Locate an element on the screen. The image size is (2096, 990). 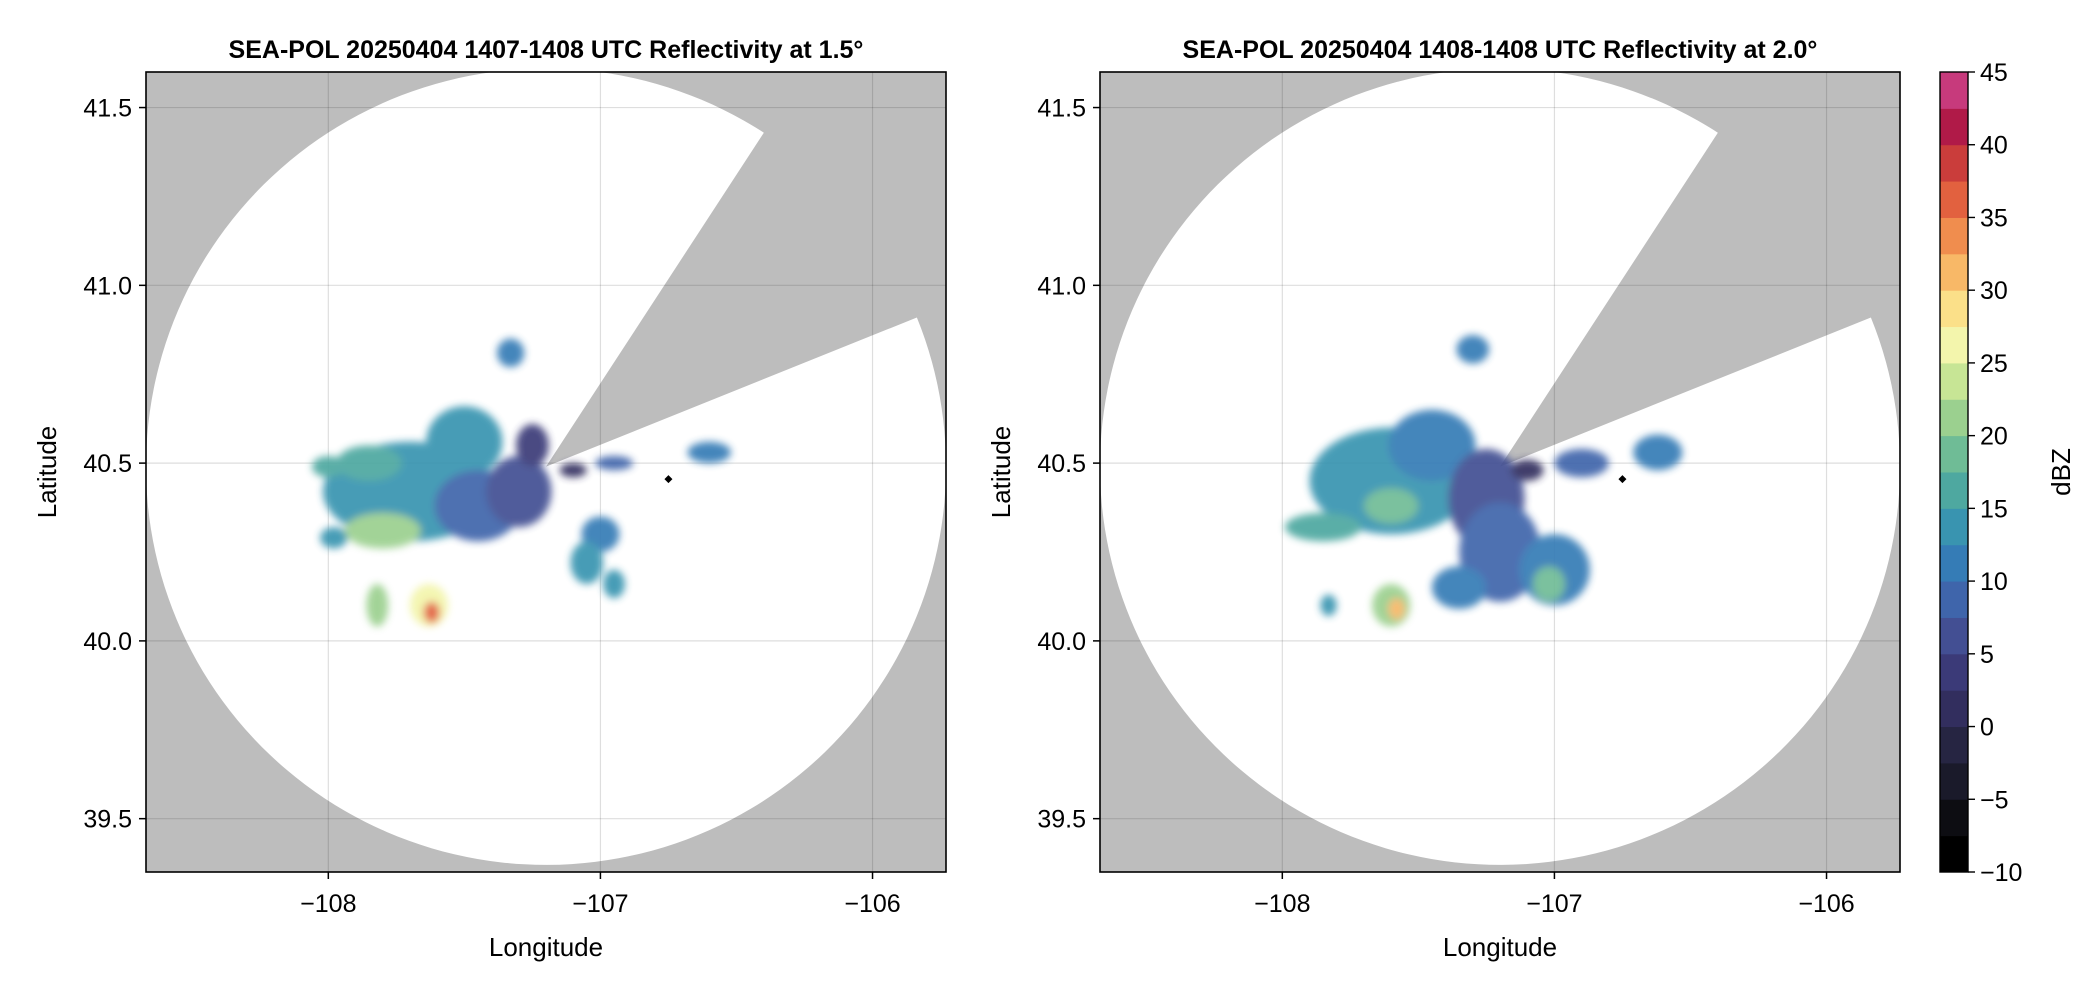
colorbar-label: dBZ is located at coordinates (2061, 472).